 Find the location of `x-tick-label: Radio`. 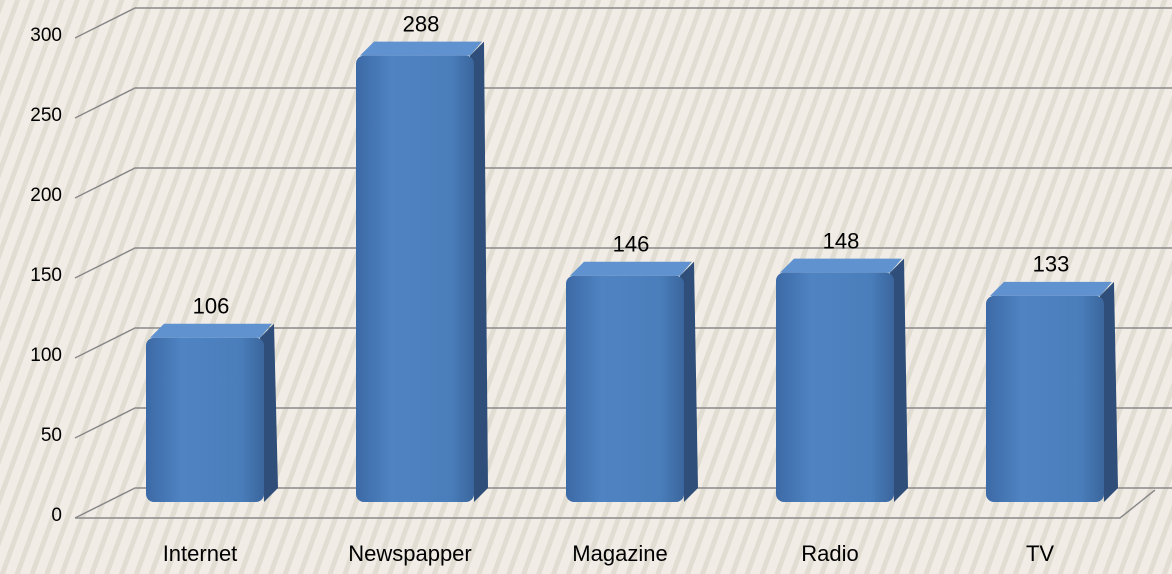

x-tick-label: Radio is located at coordinates (829, 553).